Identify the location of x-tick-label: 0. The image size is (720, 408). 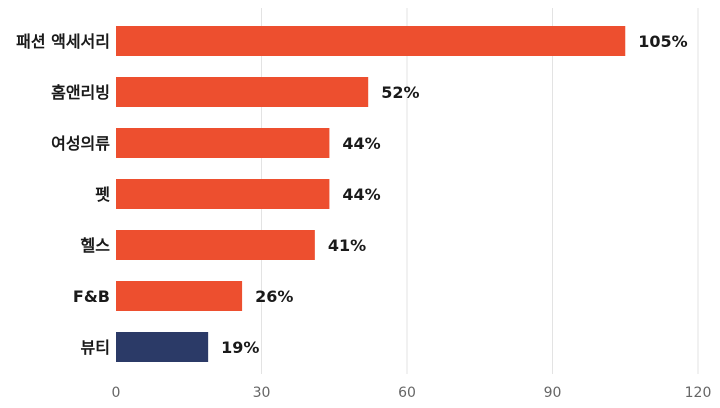
(116, 393).